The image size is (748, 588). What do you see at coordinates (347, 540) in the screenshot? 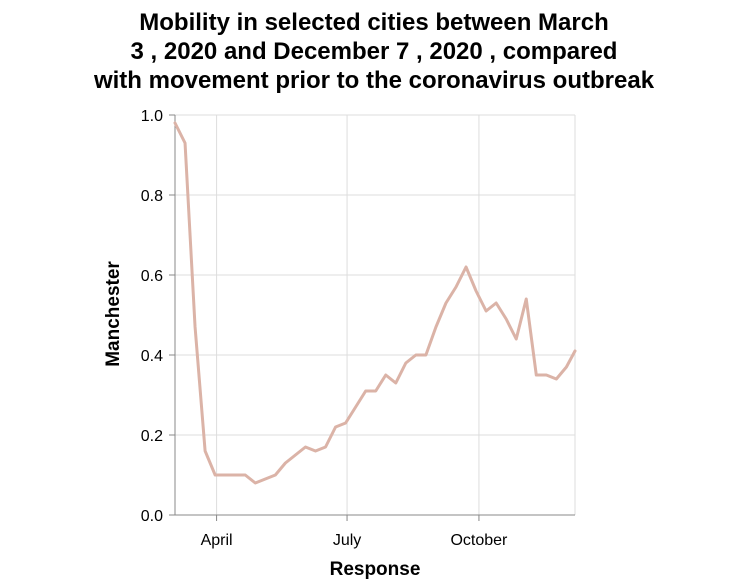
I see `x-tick-label: July` at bounding box center [347, 540].